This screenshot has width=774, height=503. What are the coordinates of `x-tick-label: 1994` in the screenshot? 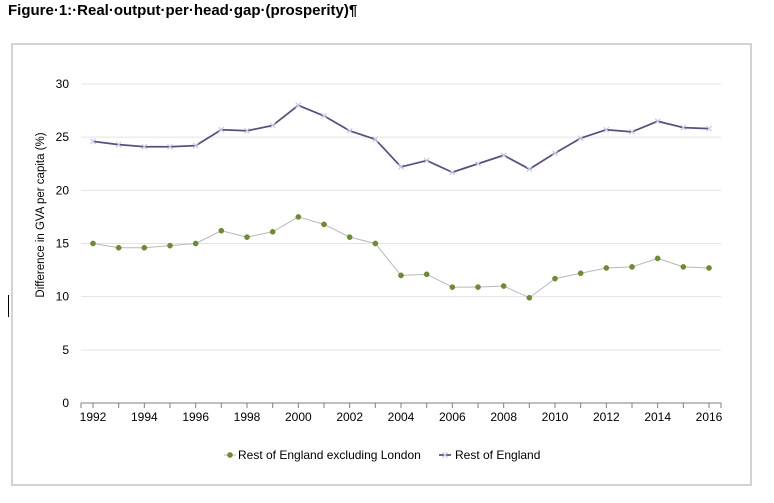 It's located at (144, 417).